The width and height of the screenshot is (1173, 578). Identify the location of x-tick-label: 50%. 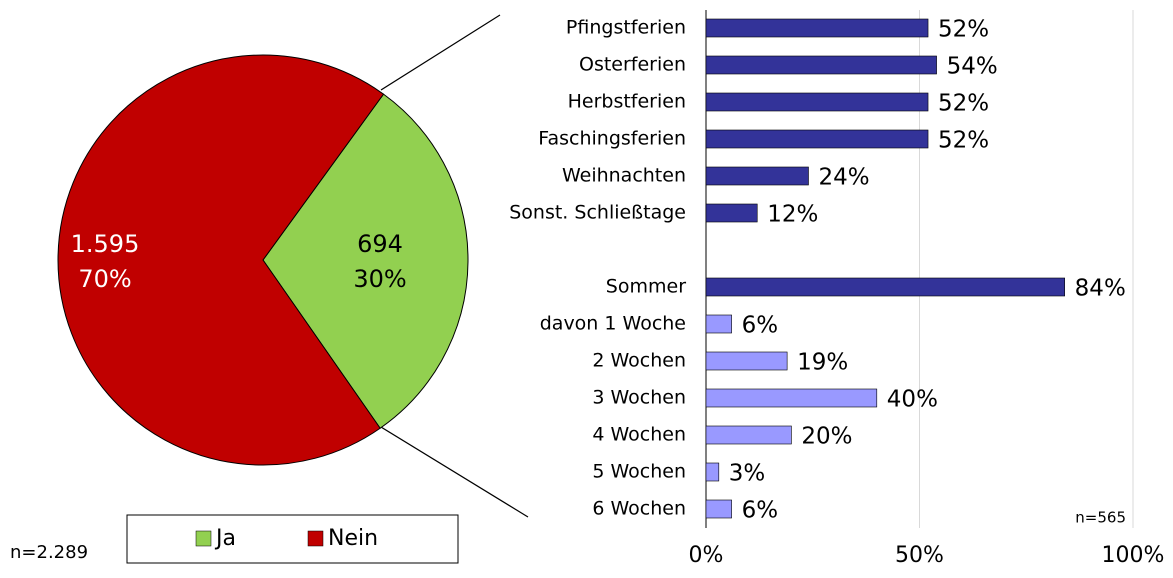
(919, 555).